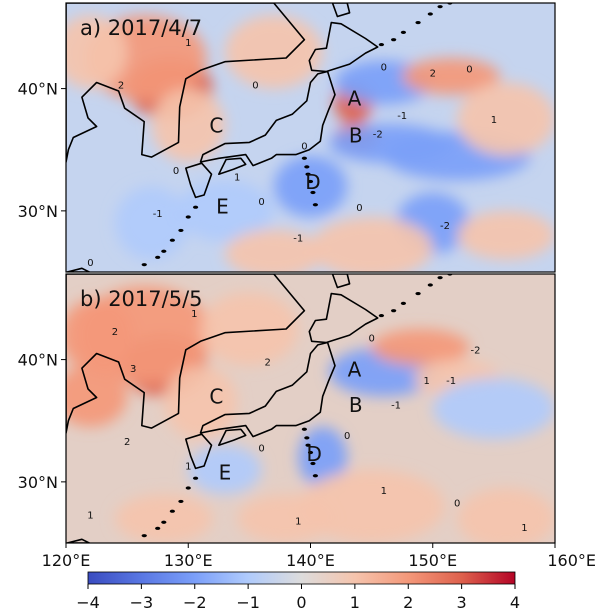 The width and height of the screenshot is (600, 615). What do you see at coordinates (462, 602) in the screenshot?
I see `colorbar-tick-label: 3` at bounding box center [462, 602].